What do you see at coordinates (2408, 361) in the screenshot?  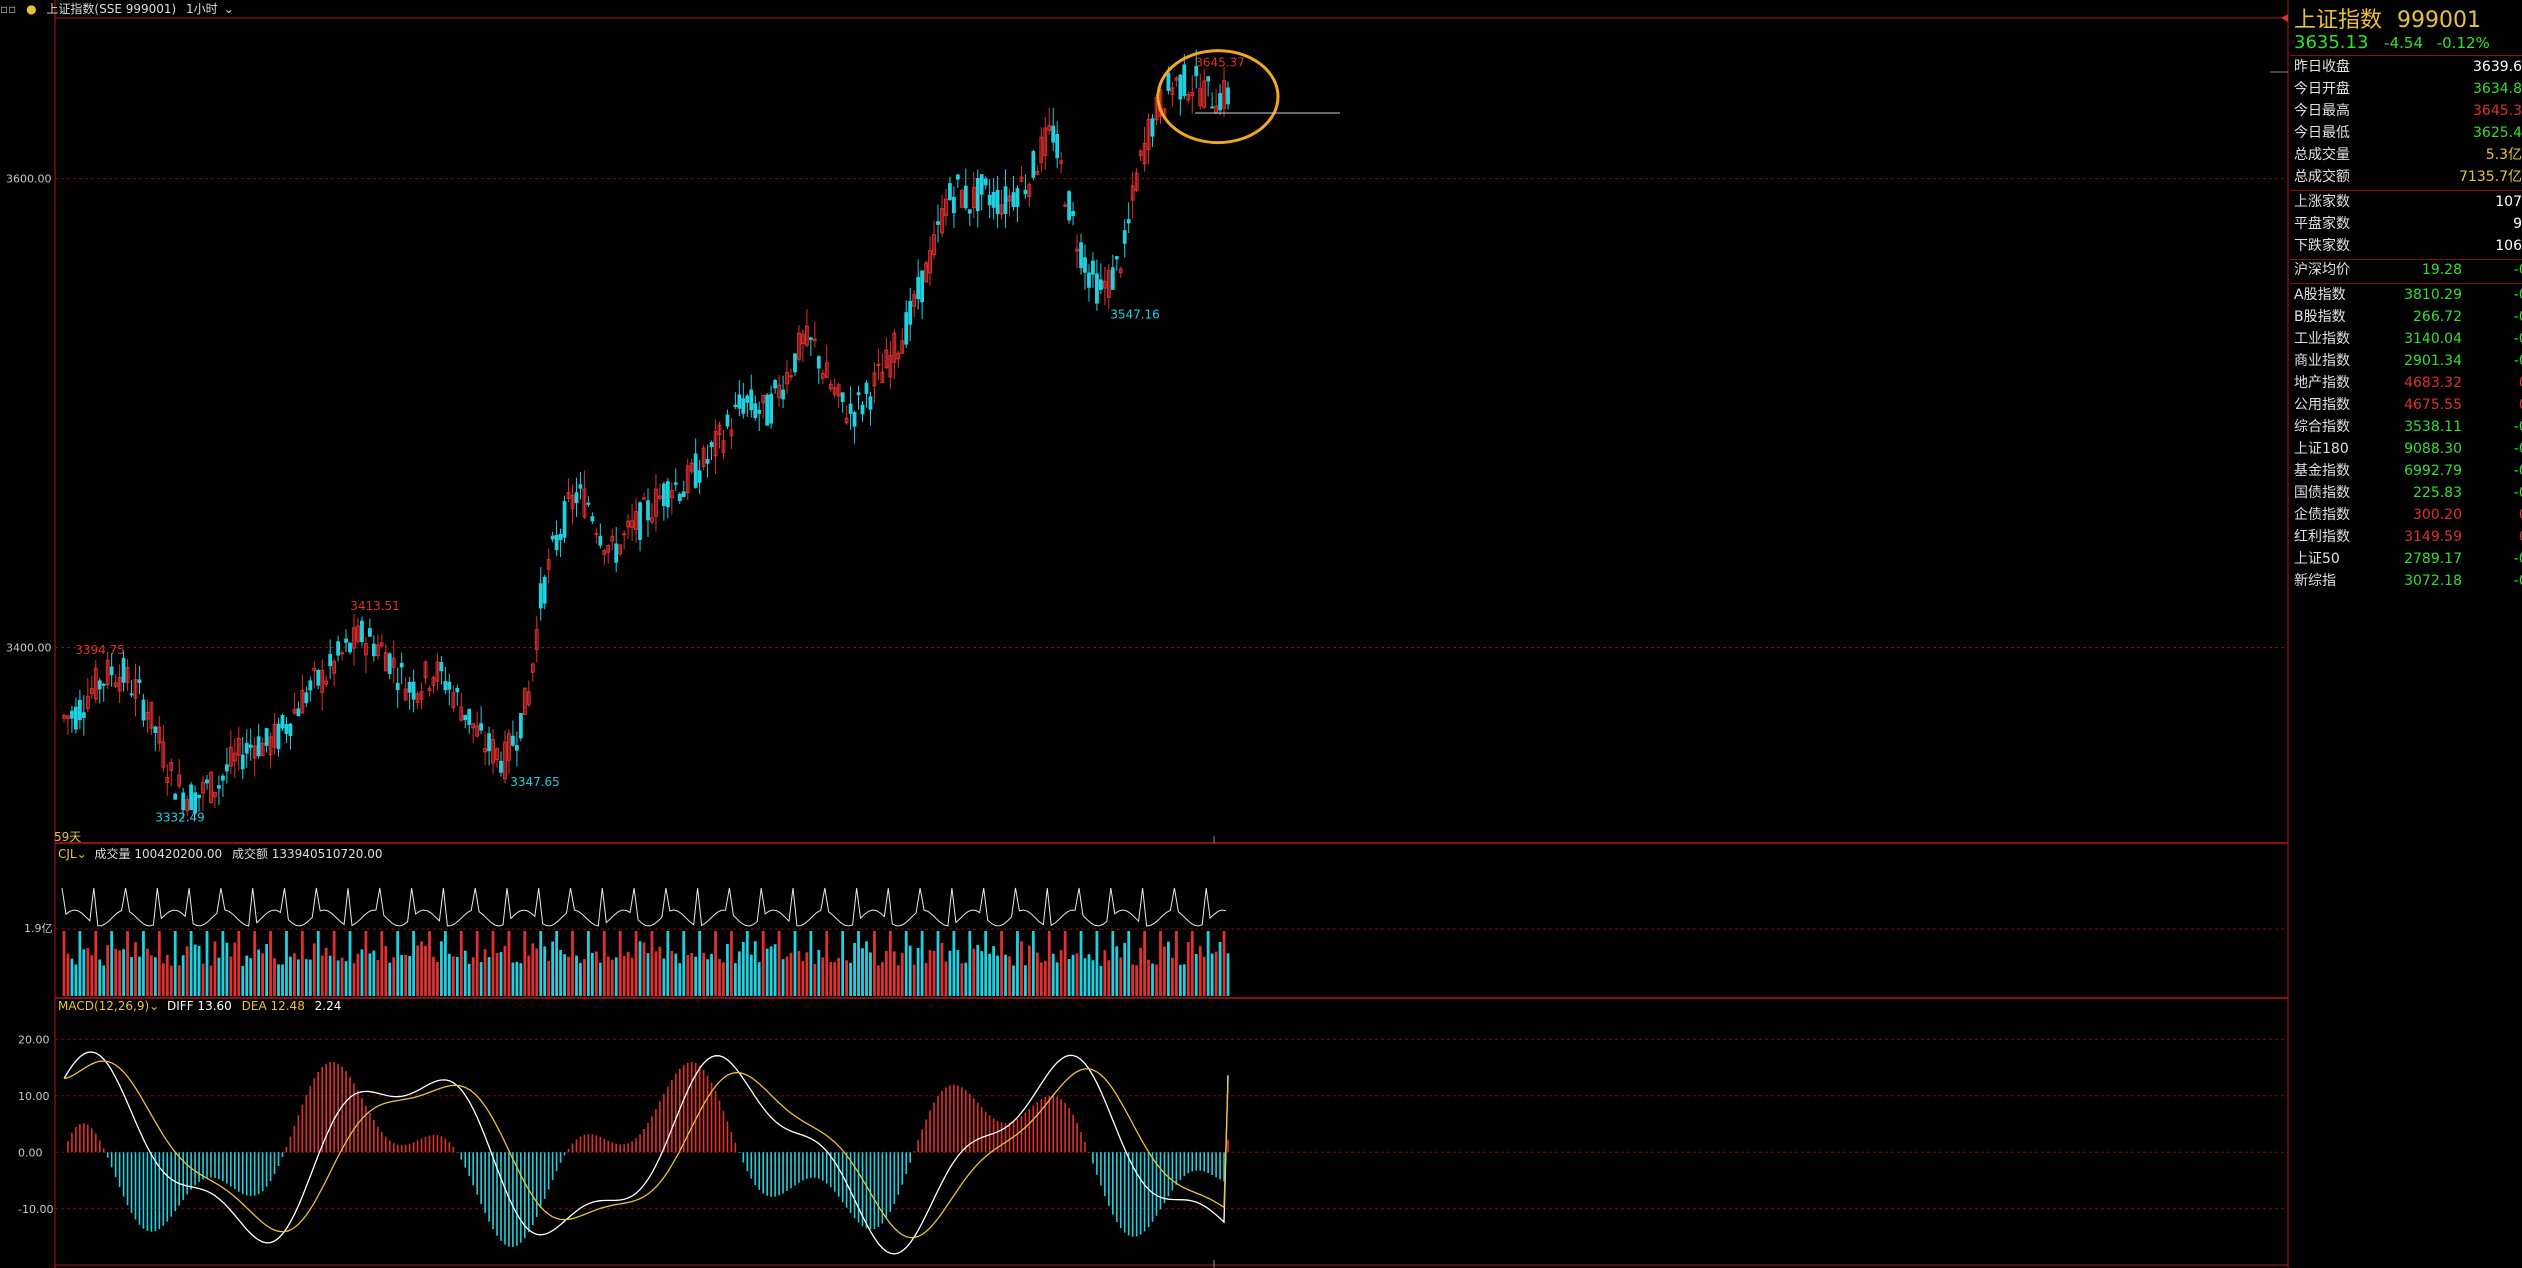 I see `quote-row: 商业指数 2901.34 -0.30` at bounding box center [2408, 361].